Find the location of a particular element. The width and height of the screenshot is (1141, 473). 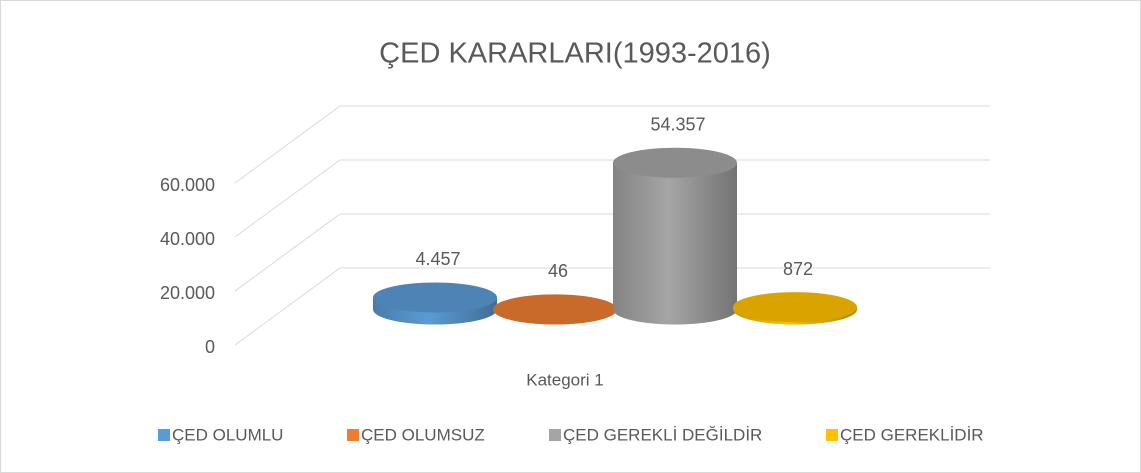

data-label: 4.457 is located at coordinates (437, 259).